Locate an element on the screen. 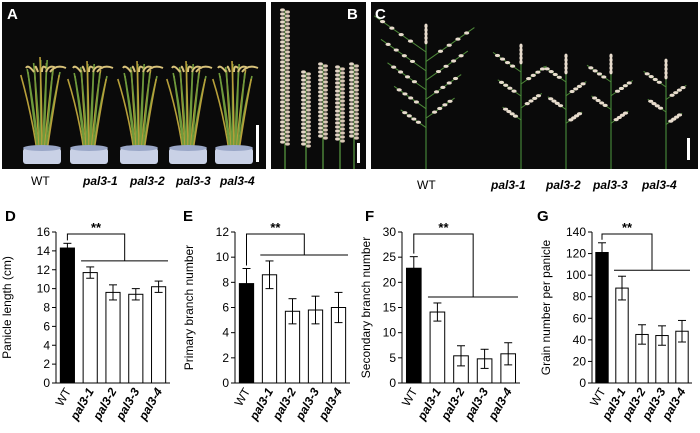 The width and height of the screenshot is (700, 433). photo-label-c-4: pal3-4 is located at coordinates (659, 185).